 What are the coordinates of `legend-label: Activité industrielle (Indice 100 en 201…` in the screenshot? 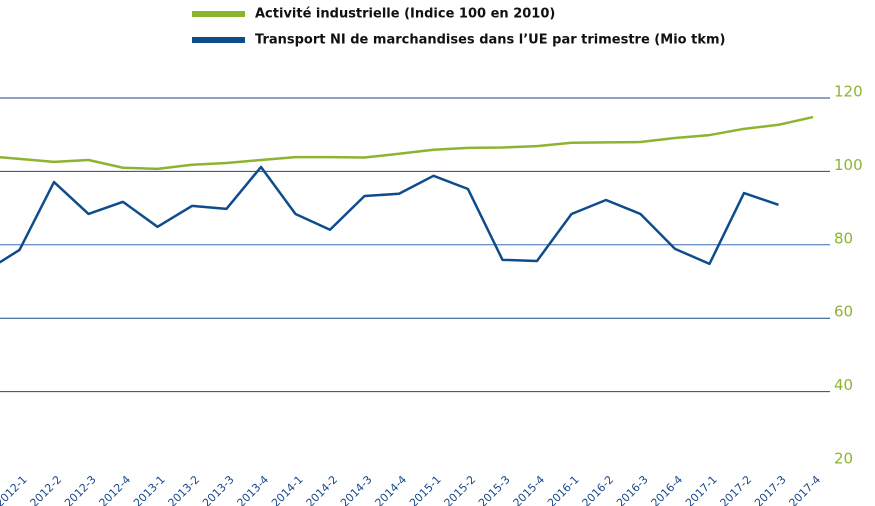 It's located at (405, 14).